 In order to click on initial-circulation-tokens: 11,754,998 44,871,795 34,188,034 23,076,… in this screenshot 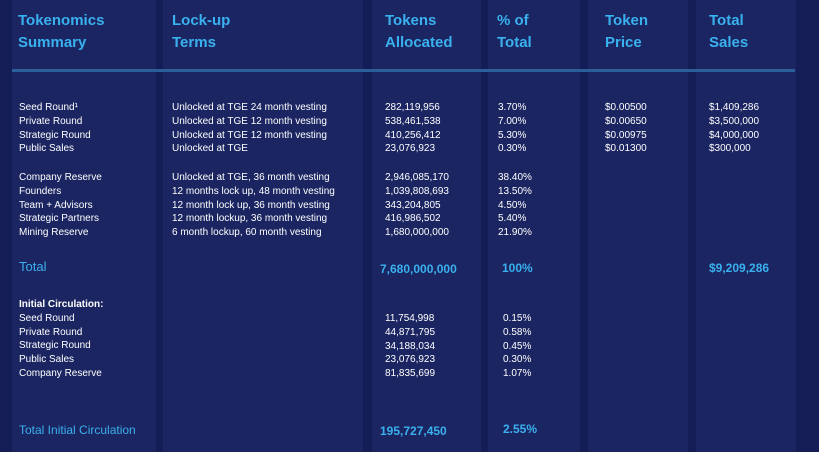, I will do `click(410, 346)`.